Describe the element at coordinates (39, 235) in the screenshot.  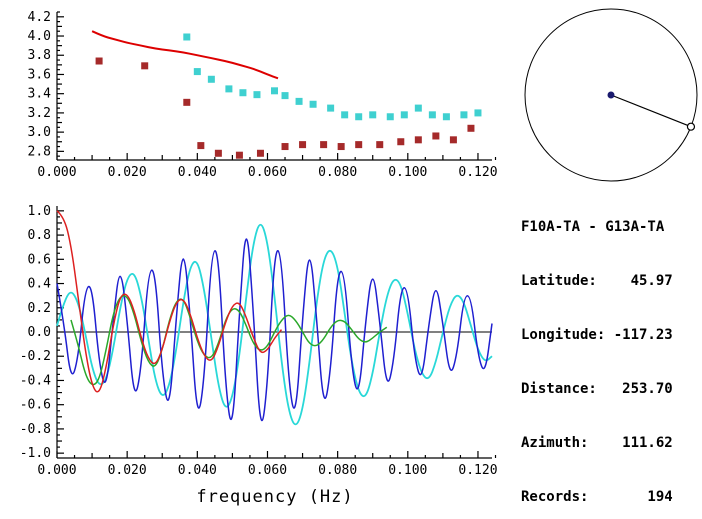
I see `y-tick-label: 0.8` at that location.